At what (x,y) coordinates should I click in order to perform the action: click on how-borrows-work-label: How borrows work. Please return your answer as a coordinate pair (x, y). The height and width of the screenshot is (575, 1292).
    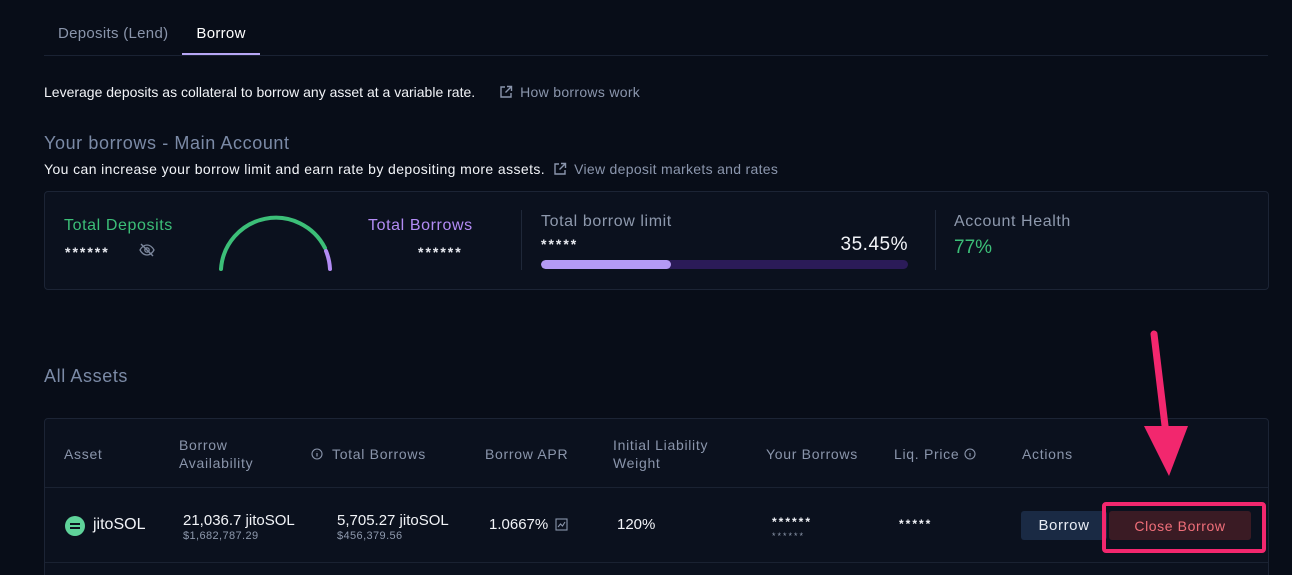
    Looking at the image, I should click on (580, 92).